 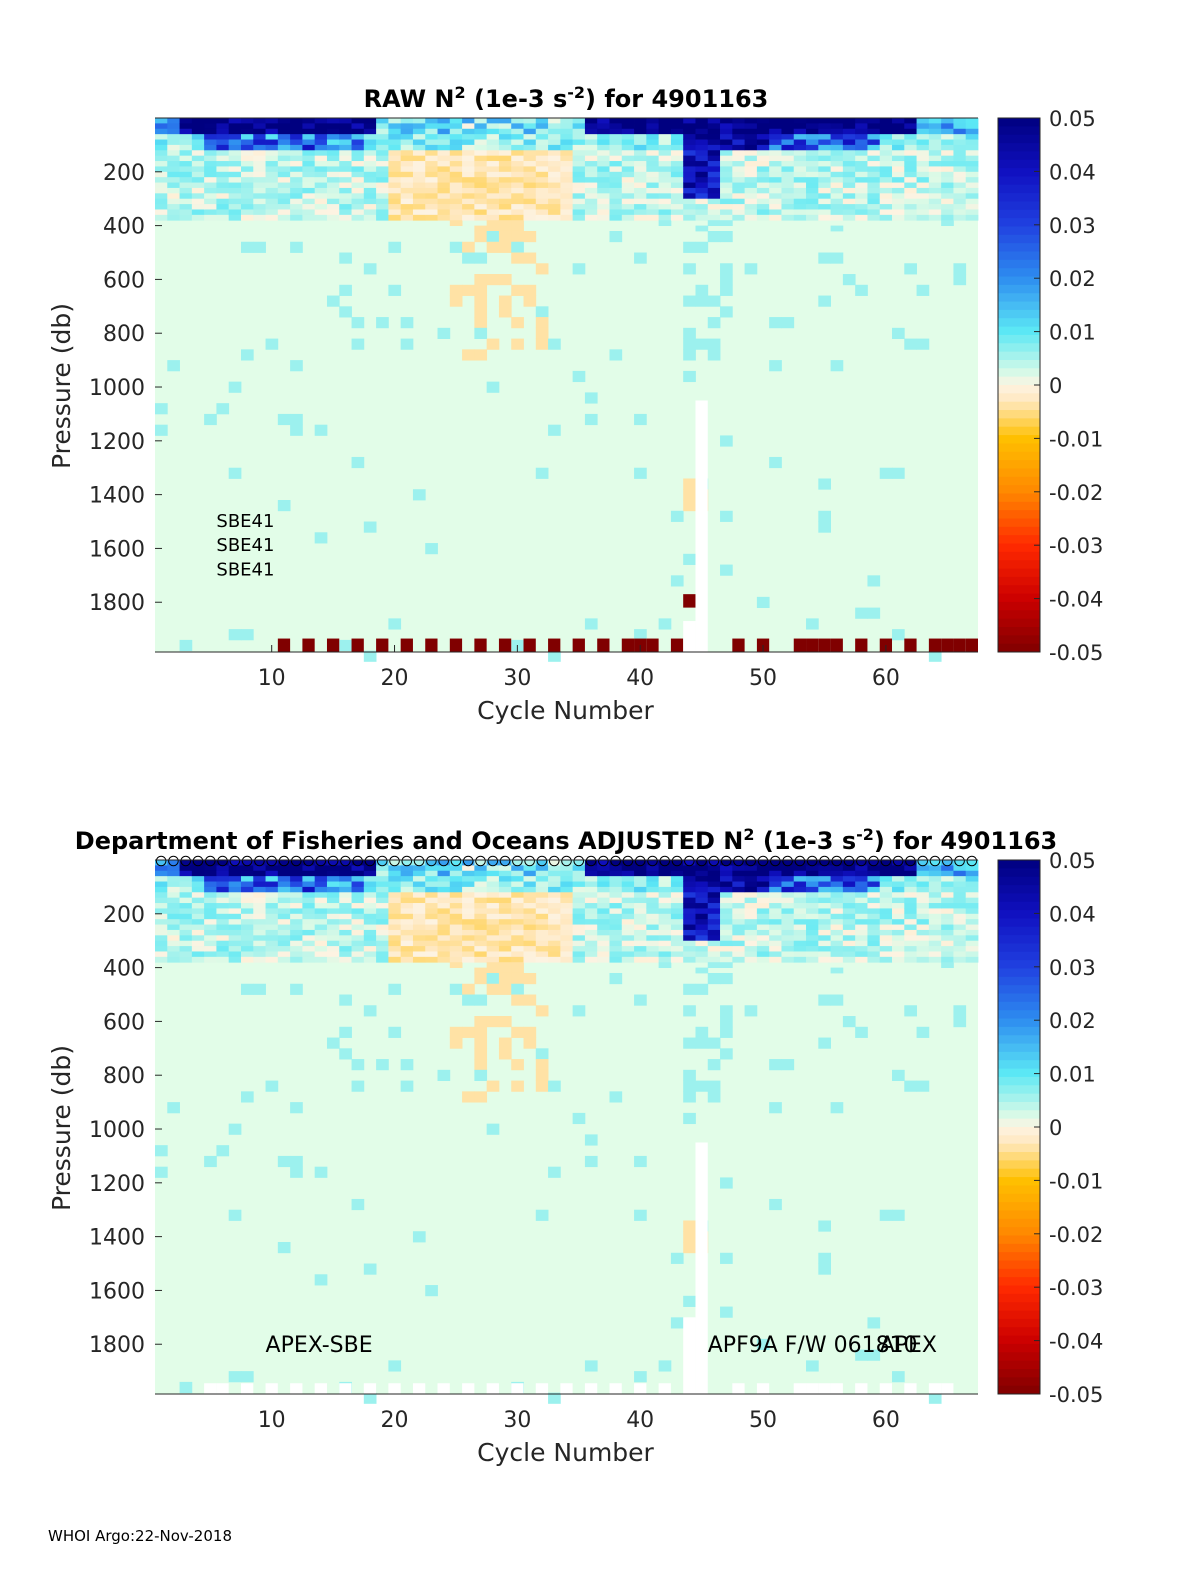 What do you see at coordinates (271, 1388) in the screenshot?
I see `missing-cell` at bounding box center [271, 1388].